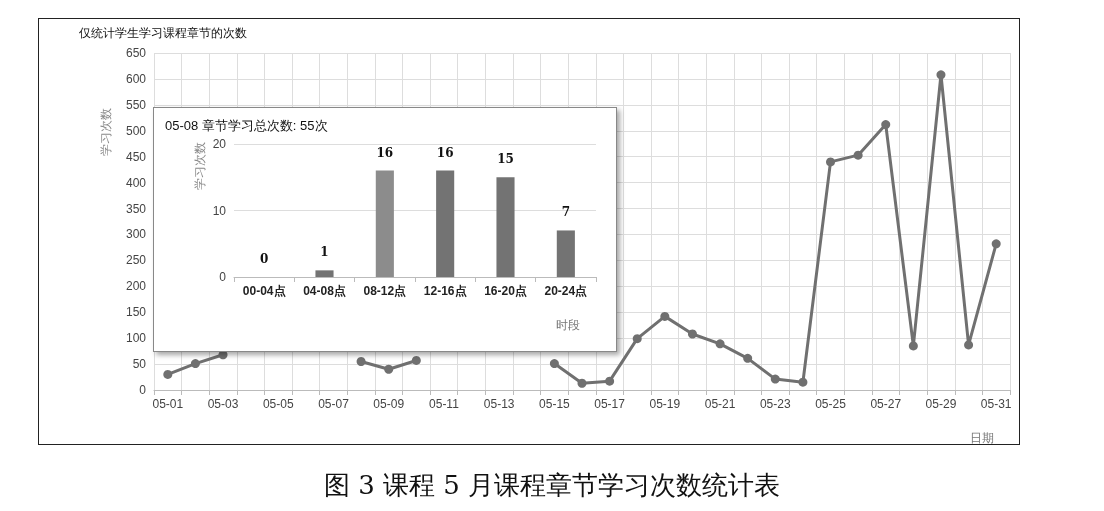  Describe the element at coordinates (136, 312) in the screenshot. I see `y-tick-label: 150` at that location.